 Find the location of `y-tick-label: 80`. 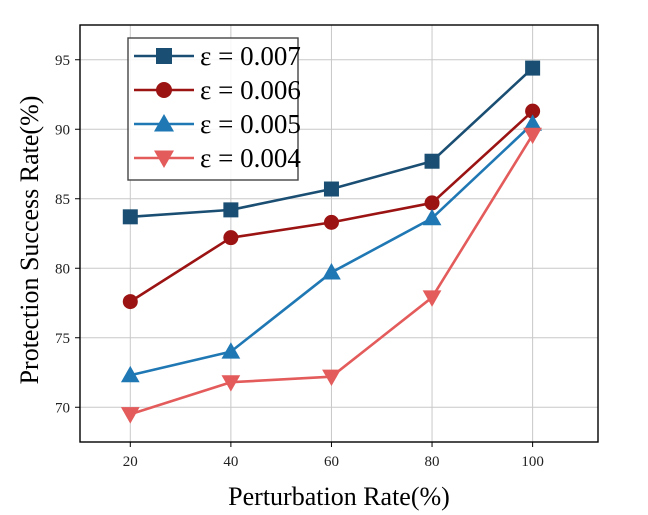

y-tick-label: 80 is located at coordinates (62, 269).